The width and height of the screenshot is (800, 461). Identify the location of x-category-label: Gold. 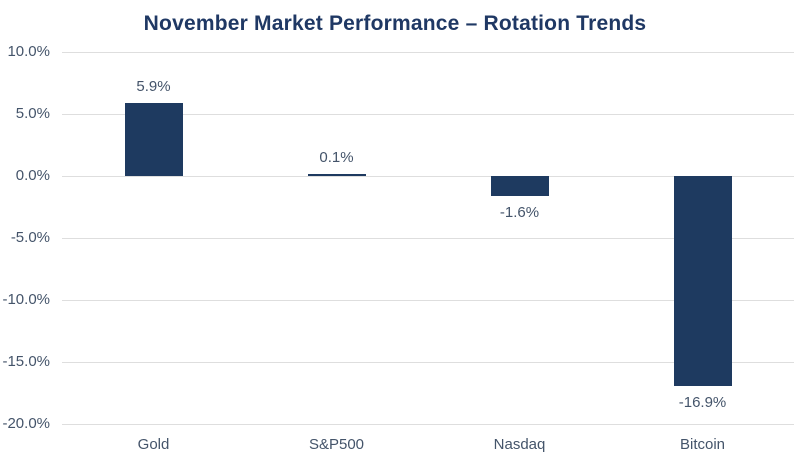
(153, 444).